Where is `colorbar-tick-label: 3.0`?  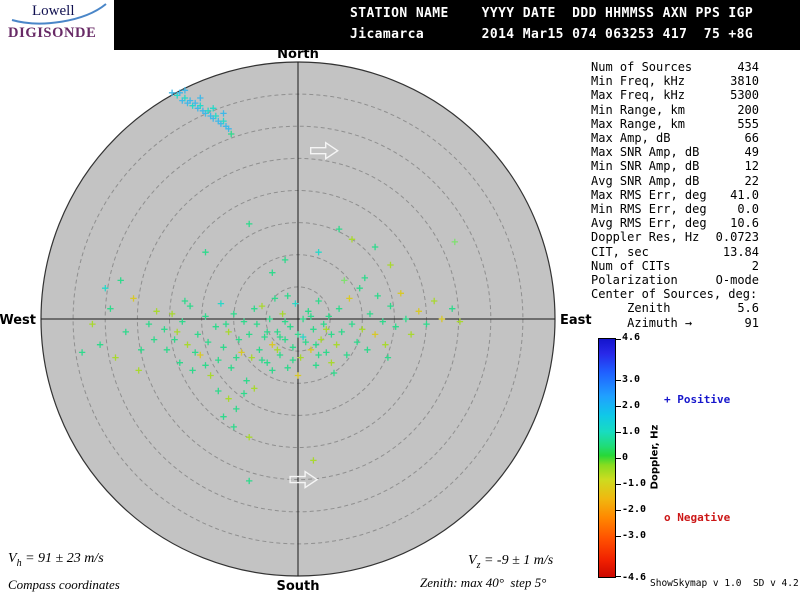 colorbar-tick-label: 3.0 is located at coordinates (631, 379).